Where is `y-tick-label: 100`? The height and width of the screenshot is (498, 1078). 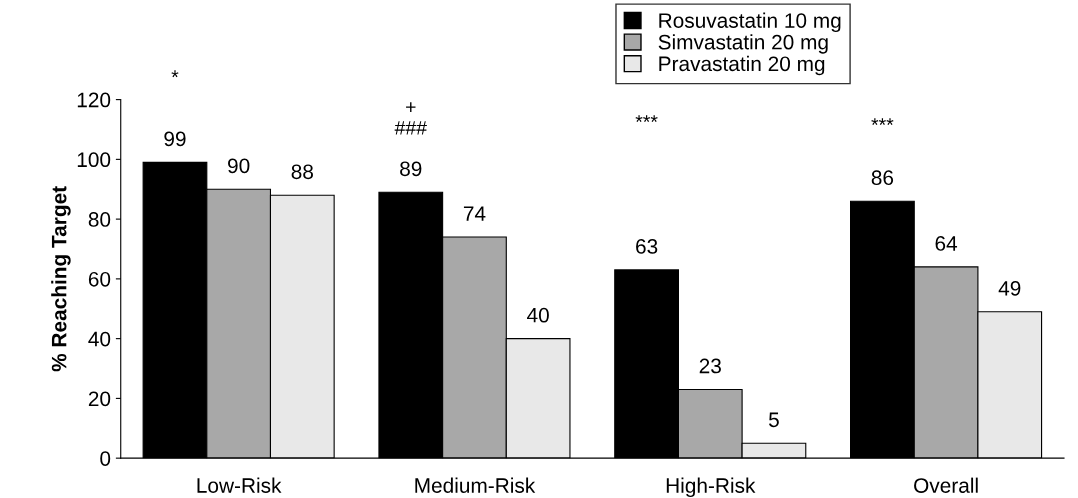
y-tick-label: 100 is located at coordinates (94, 160).